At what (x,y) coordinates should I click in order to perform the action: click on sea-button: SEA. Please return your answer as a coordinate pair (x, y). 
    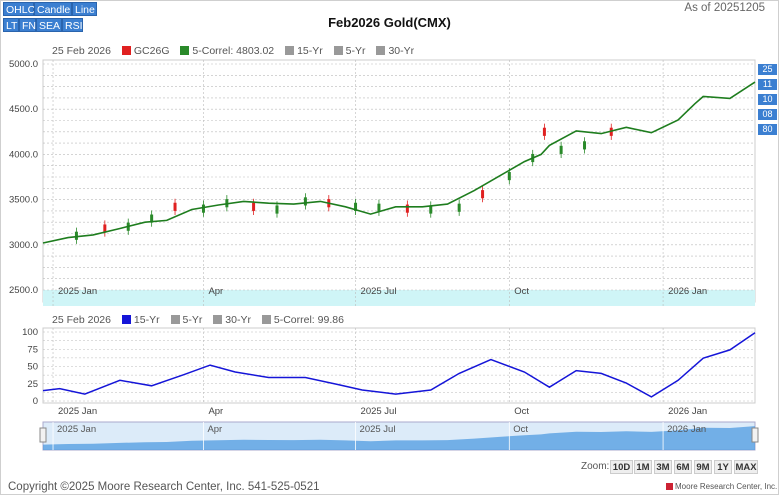
    Looking at the image, I should click on (49, 25).